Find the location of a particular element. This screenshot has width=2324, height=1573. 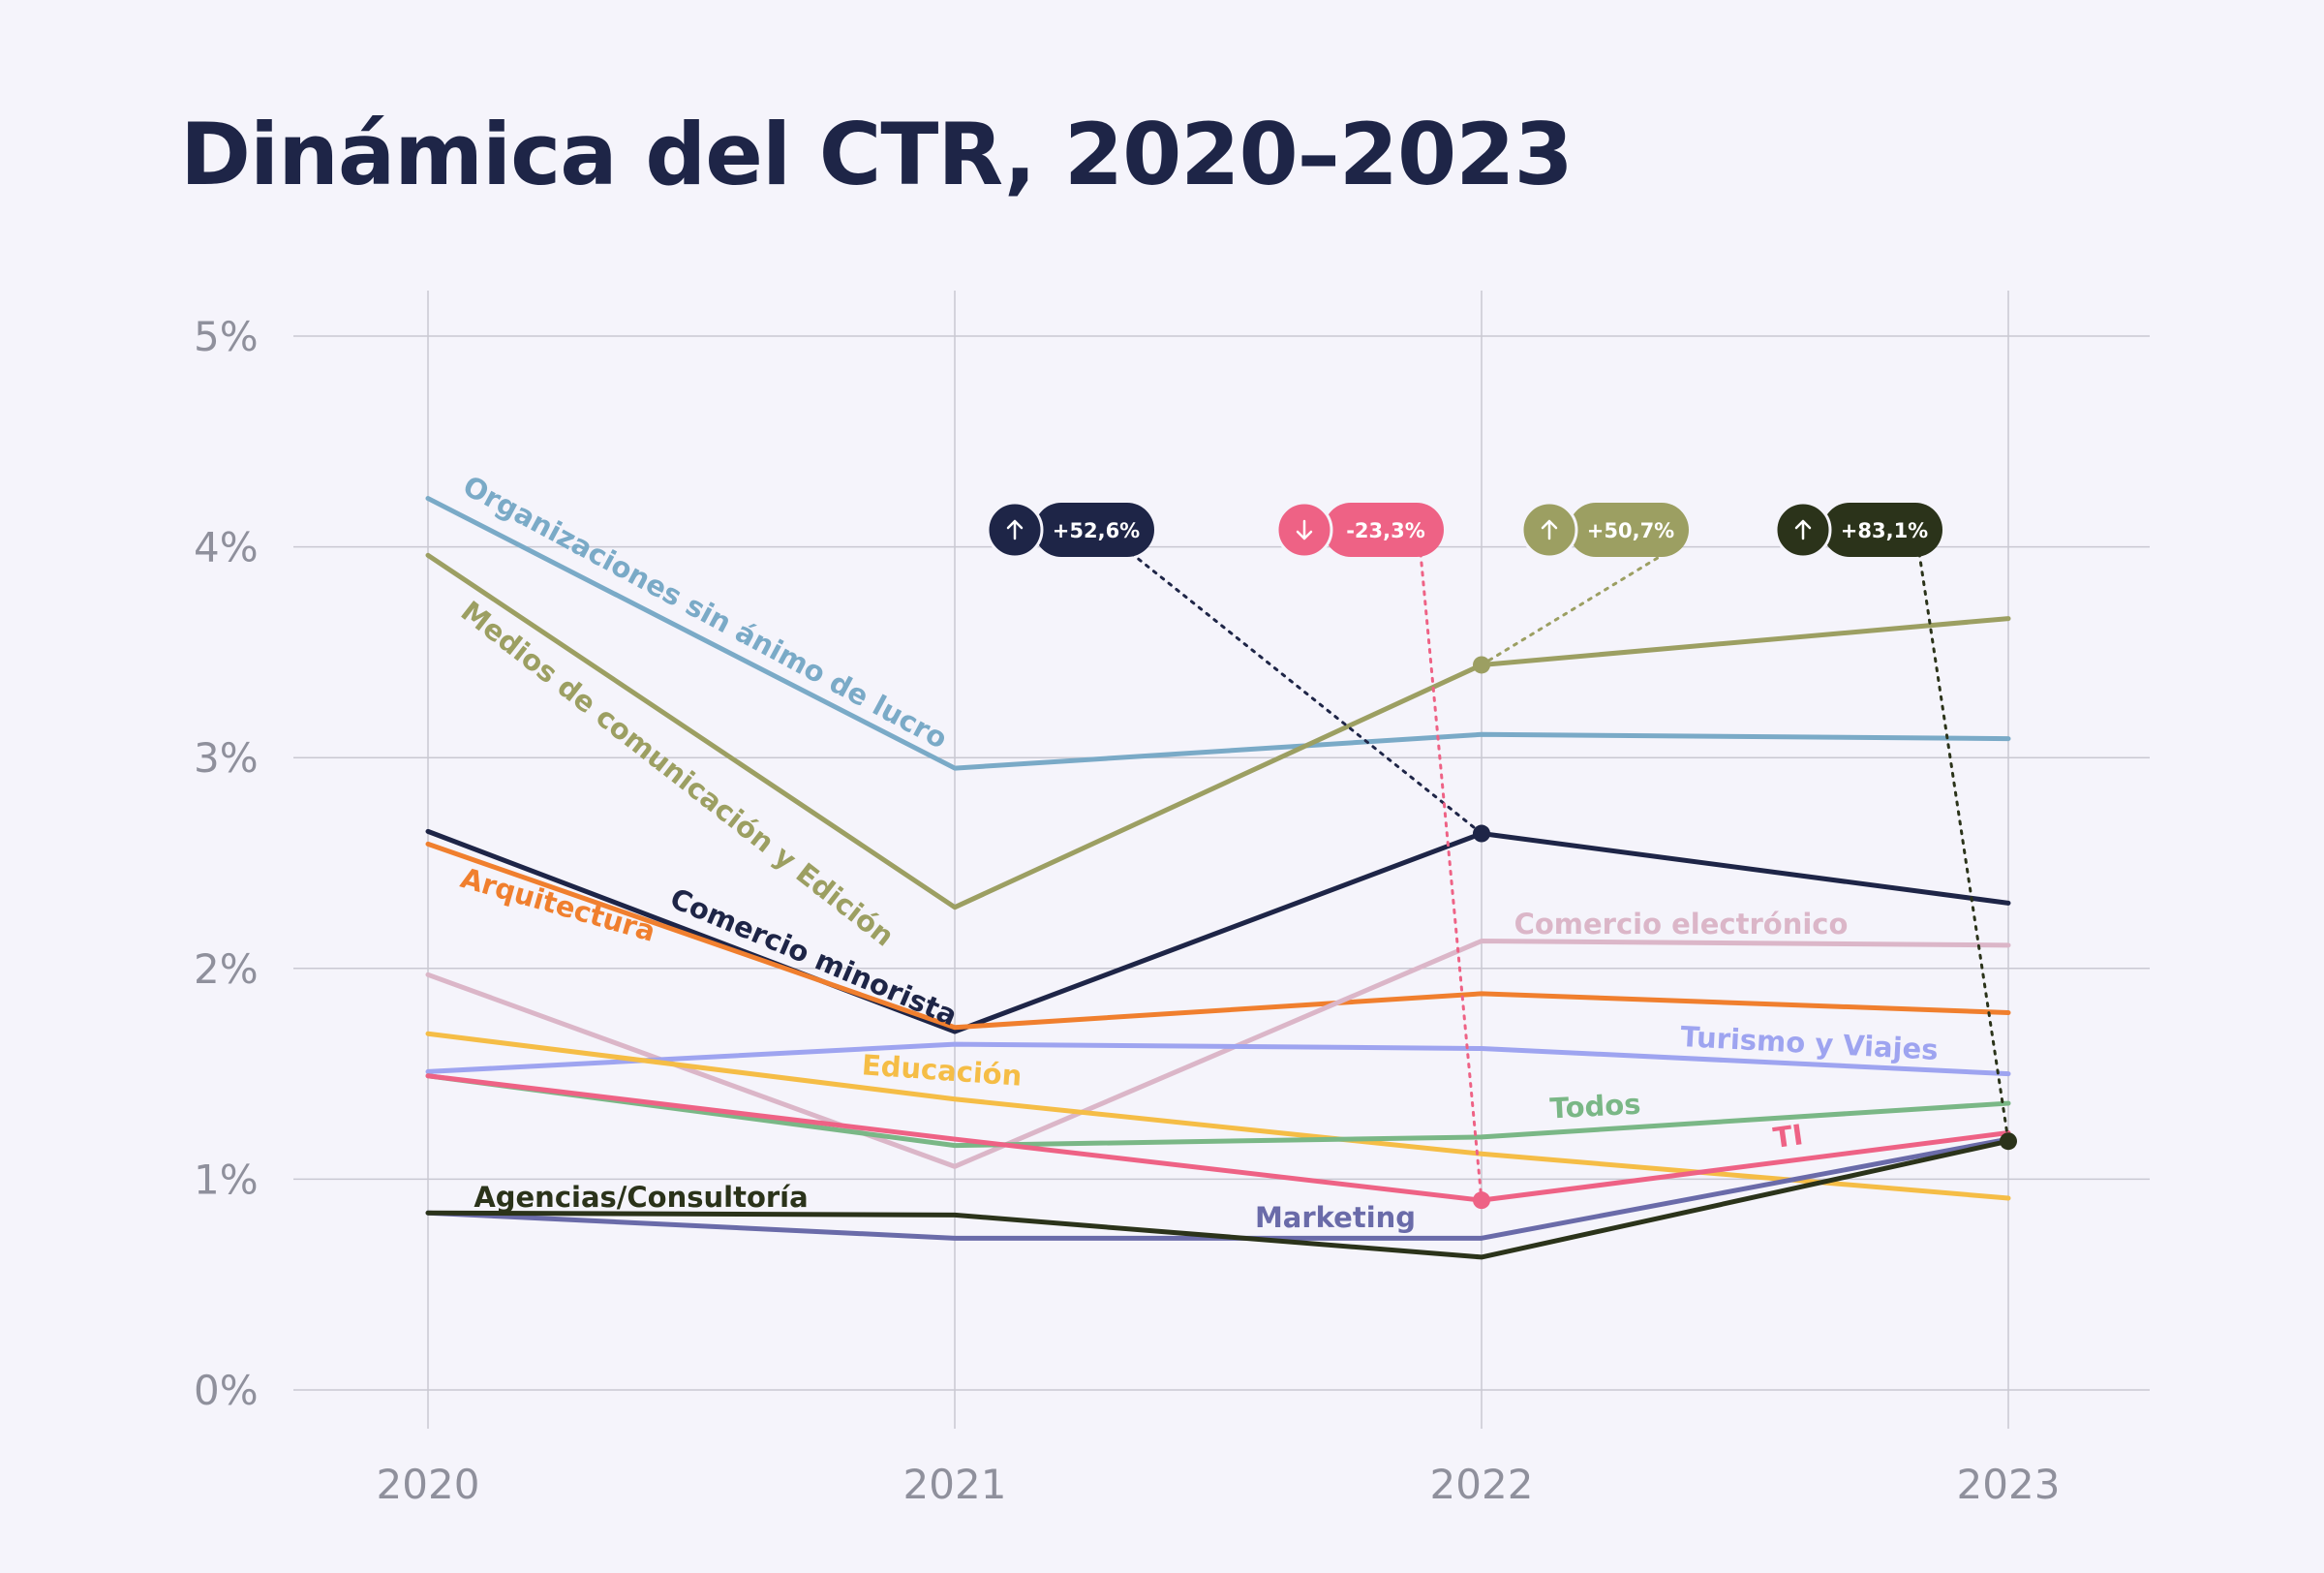

chart-title: Dinámica del CTR, 2020–2023 is located at coordinates (877, 154).